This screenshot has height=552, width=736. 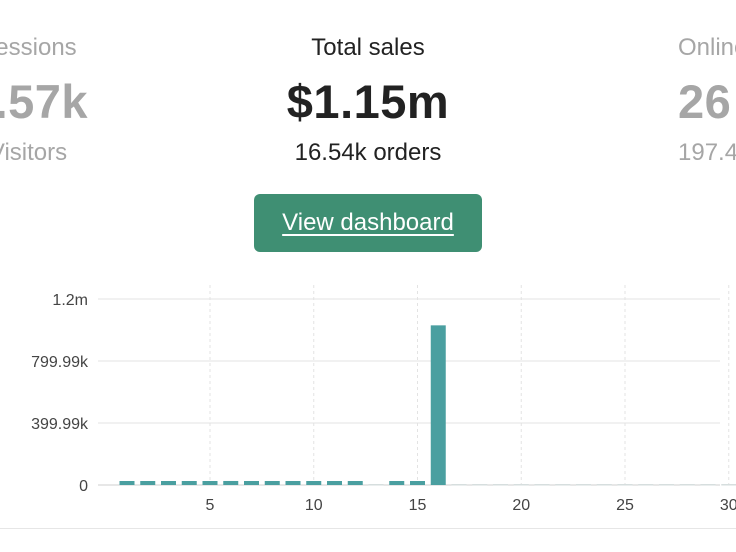 I want to click on y-tick-label: 799.99k, so click(x=60, y=362).